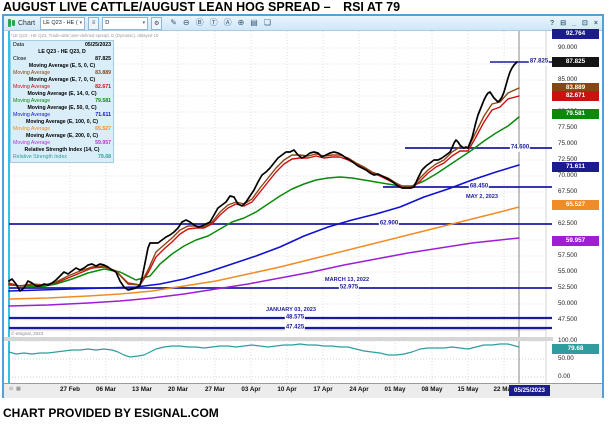 The height and width of the screenshot is (431, 609). Describe the element at coordinates (70, 389) in the screenshot. I see `x-axis-tick: 27 Feb` at that location.